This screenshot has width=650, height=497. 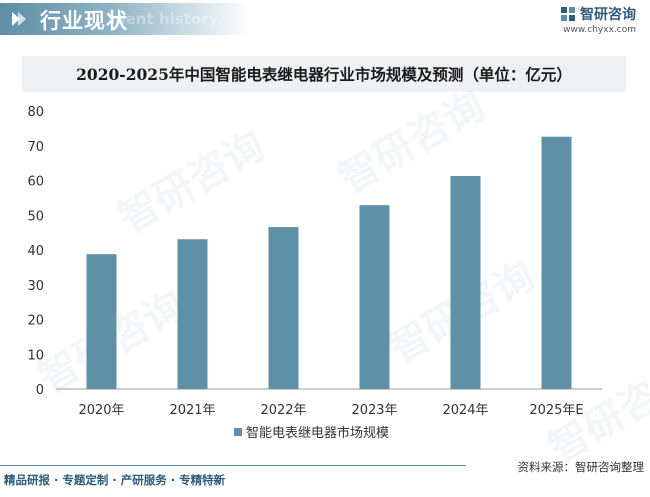 I want to click on y-tick-label: 80, so click(x=35, y=112).